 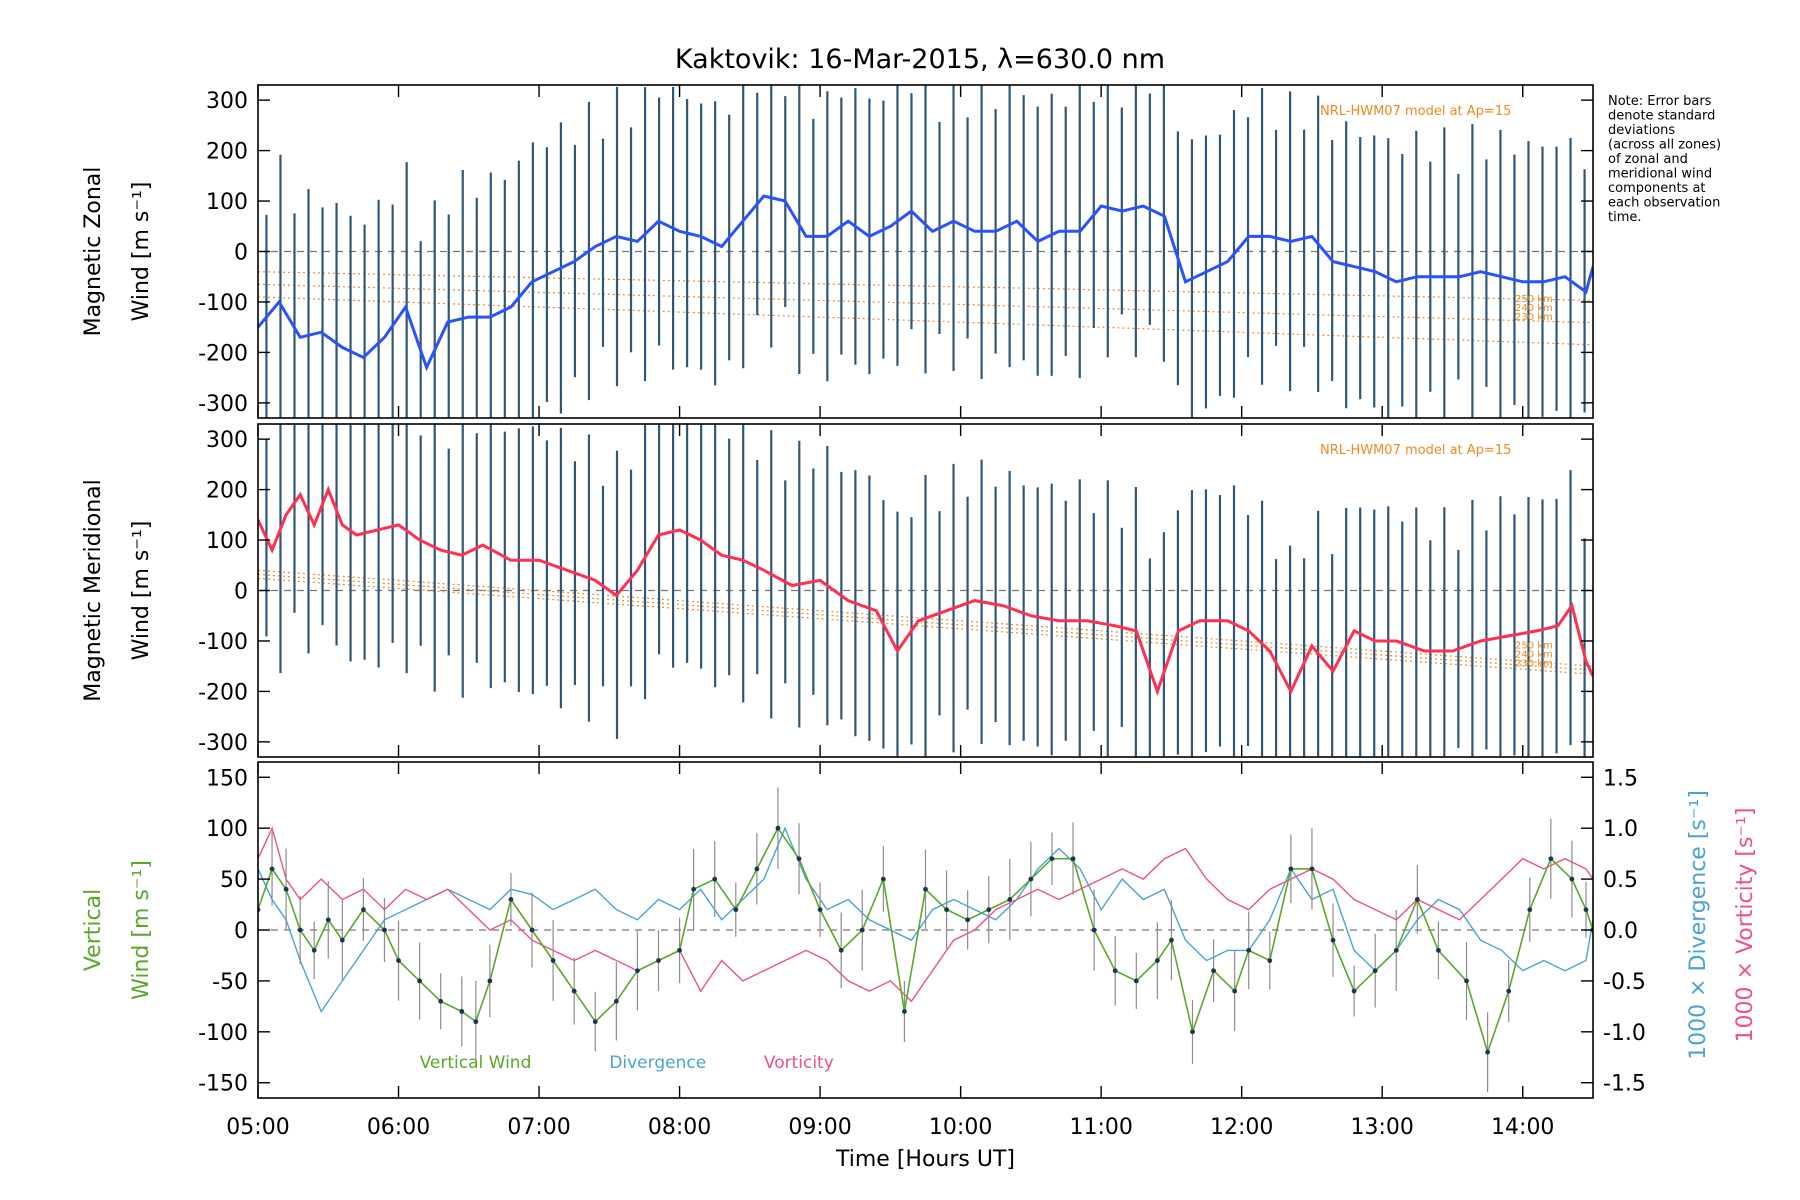 What do you see at coordinates (925, 1159) in the screenshot?
I see `x-axis-label: Time [Hours UT]` at bounding box center [925, 1159].